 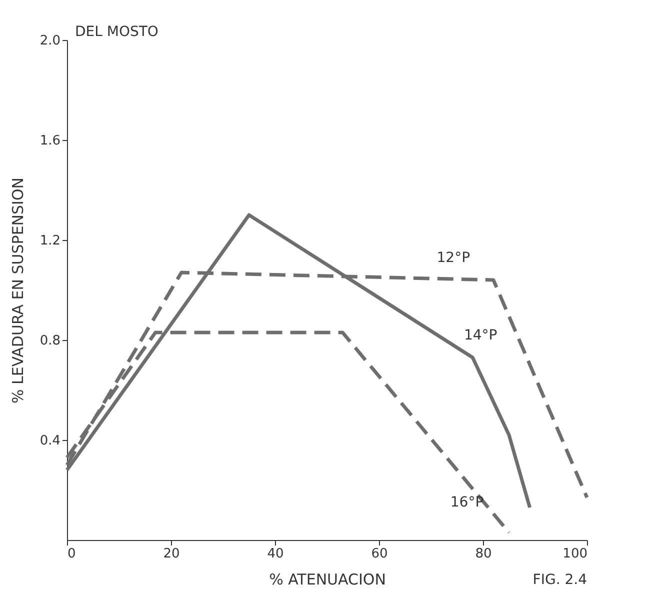 What do you see at coordinates (275, 554) in the screenshot?
I see `x-tick-label: 40` at bounding box center [275, 554].